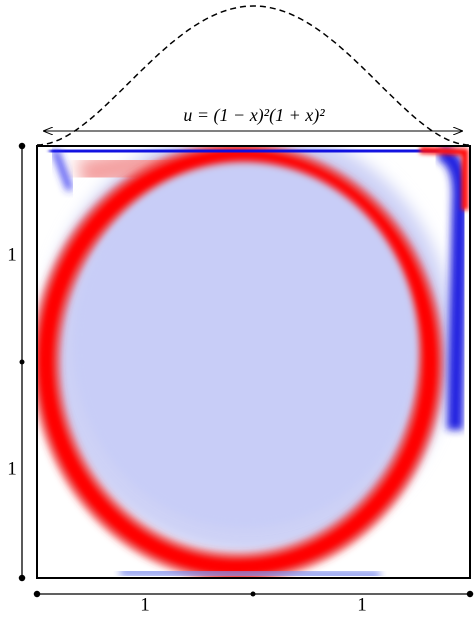 The height and width of the screenshot is (620, 474). Describe the element at coordinates (254, 115) in the screenshot. I see `lid-formula: u = (1 − x)²(1 + x)²` at that location.